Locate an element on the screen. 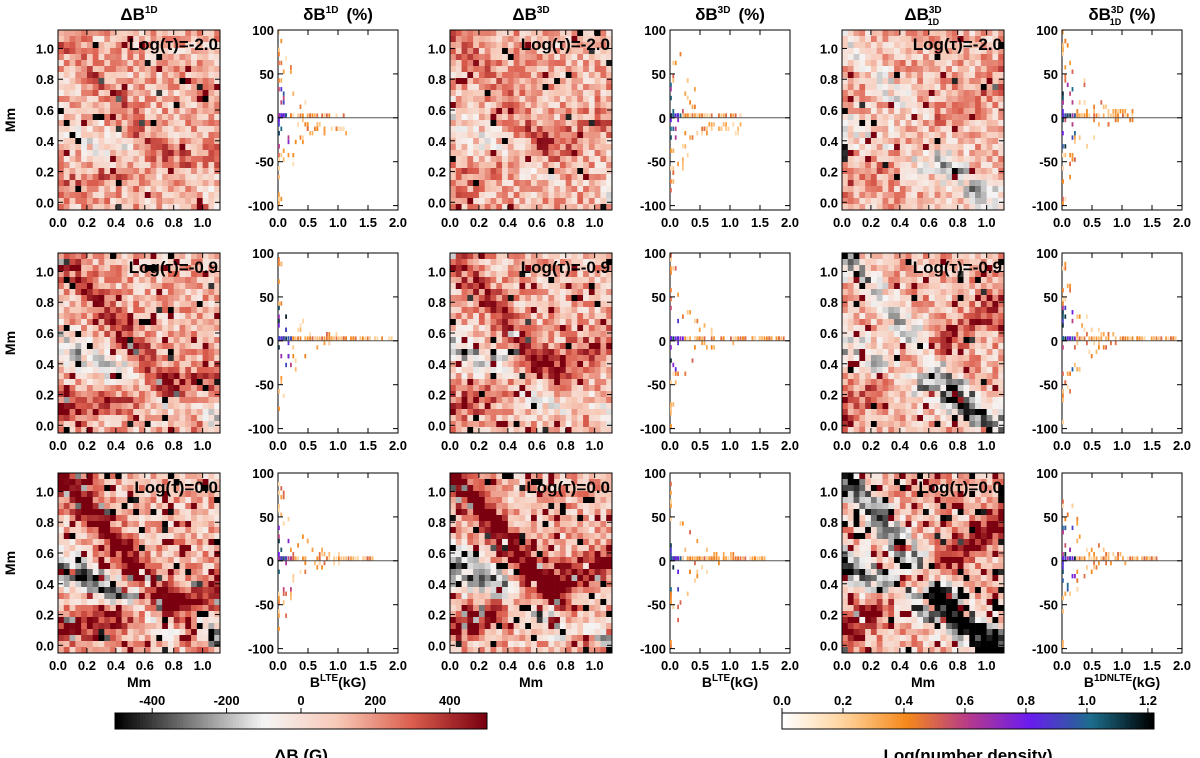 The width and height of the screenshot is (1200, 758). map-ylabel: Mm is located at coordinates (10, 343).